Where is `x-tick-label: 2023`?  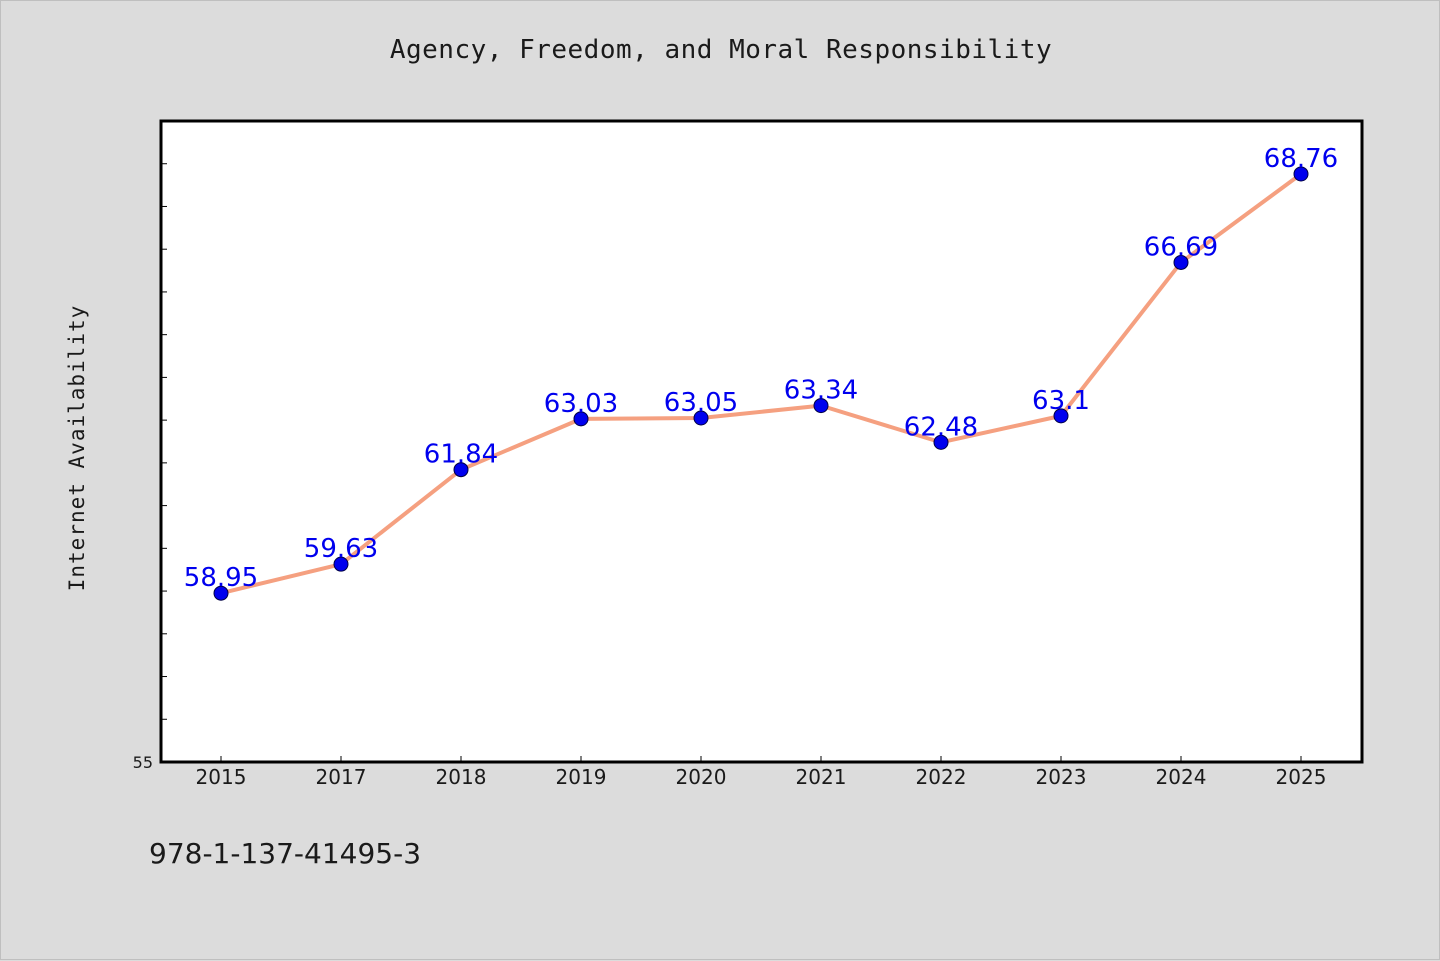 x-tick-label: 2023 is located at coordinates (1061, 777).